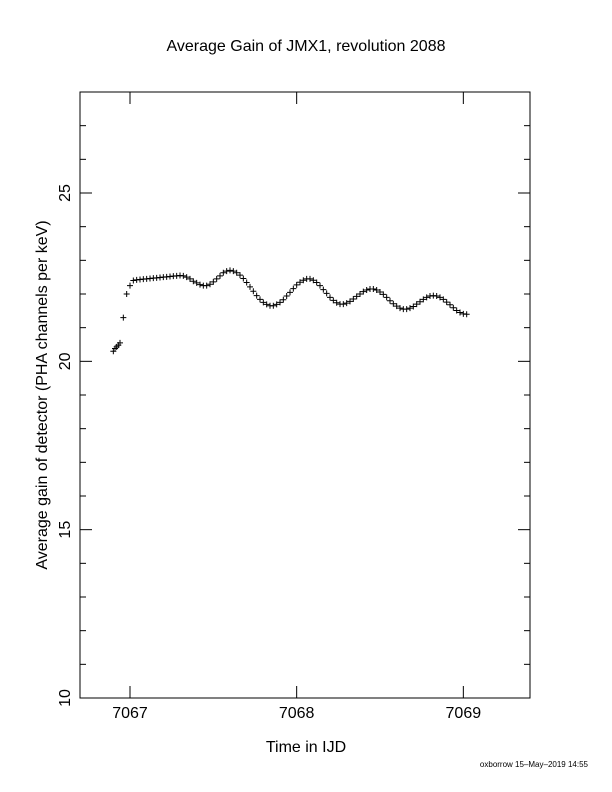 The height and width of the screenshot is (792, 612). Describe the element at coordinates (306, 46) in the screenshot. I see `chart-title: Average Gain of JMX1, revolution 2088` at that location.